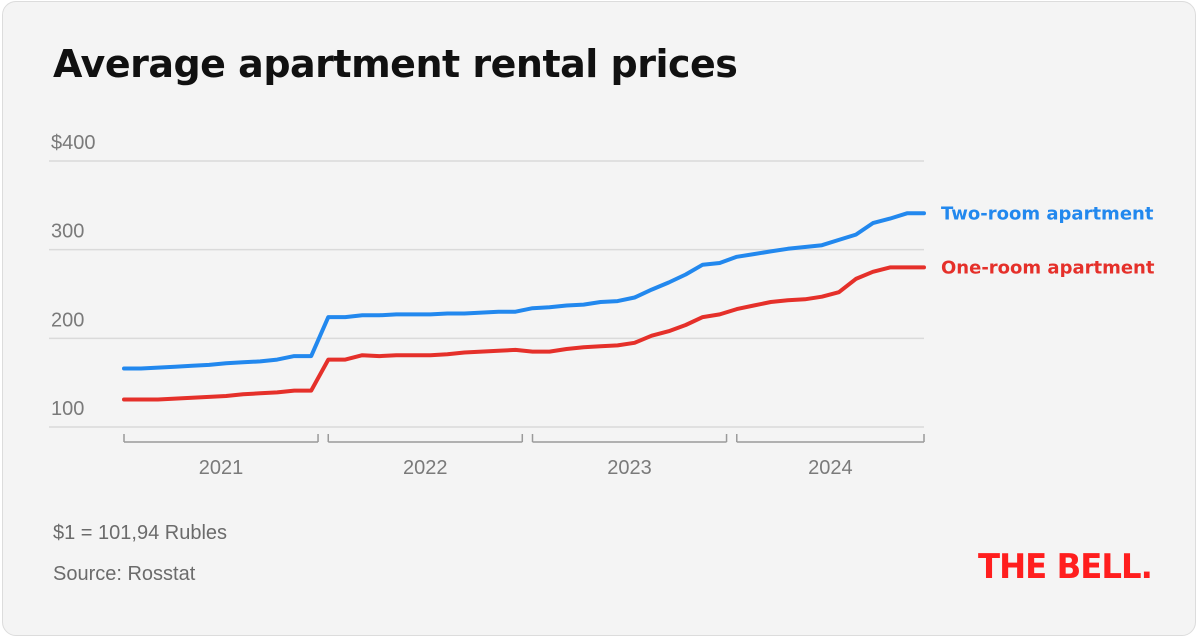 The height and width of the screenshot is (639, 1200). What do you see at coordinates (425, 468) in the screenshot?
I see `x-tick-label: 2022` at bounding box center [425, 468].